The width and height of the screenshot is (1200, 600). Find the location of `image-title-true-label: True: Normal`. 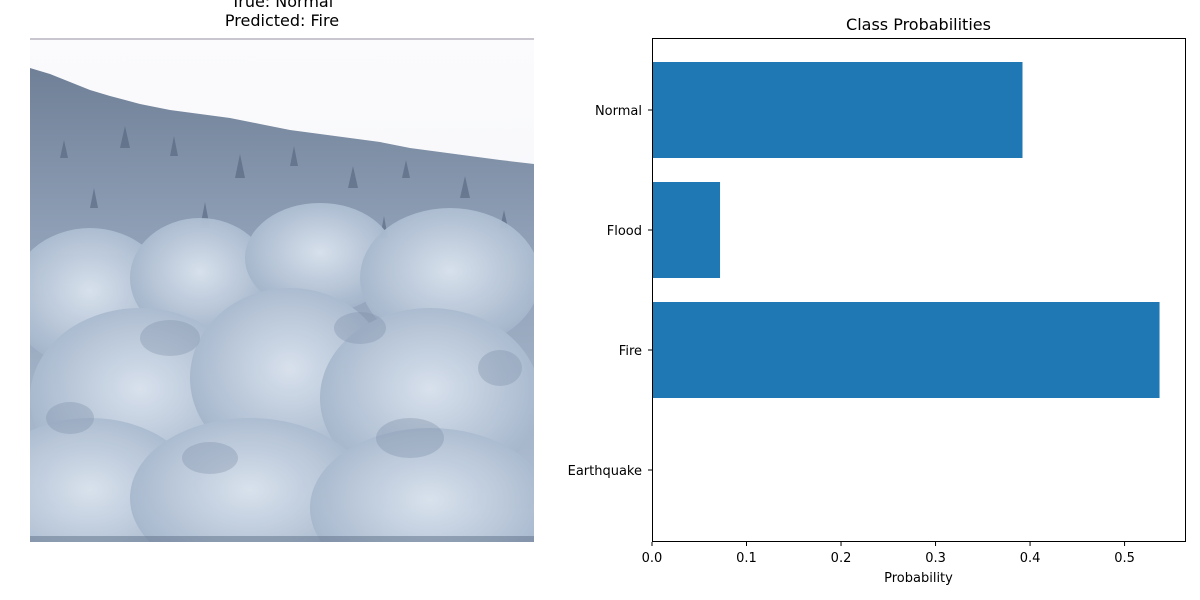

image-title-true-label: True: Normal is located at coordinates (282, 5).